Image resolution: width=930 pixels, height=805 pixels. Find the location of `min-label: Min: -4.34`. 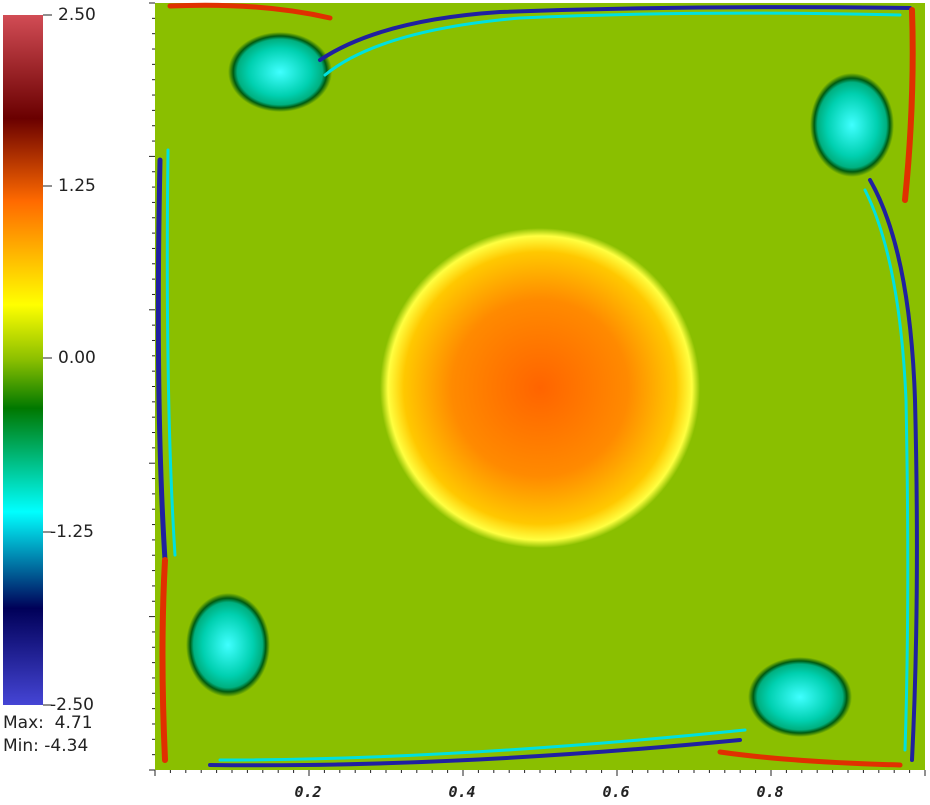

min-label: Min: -4.34 is located at coordinates (45, 746).